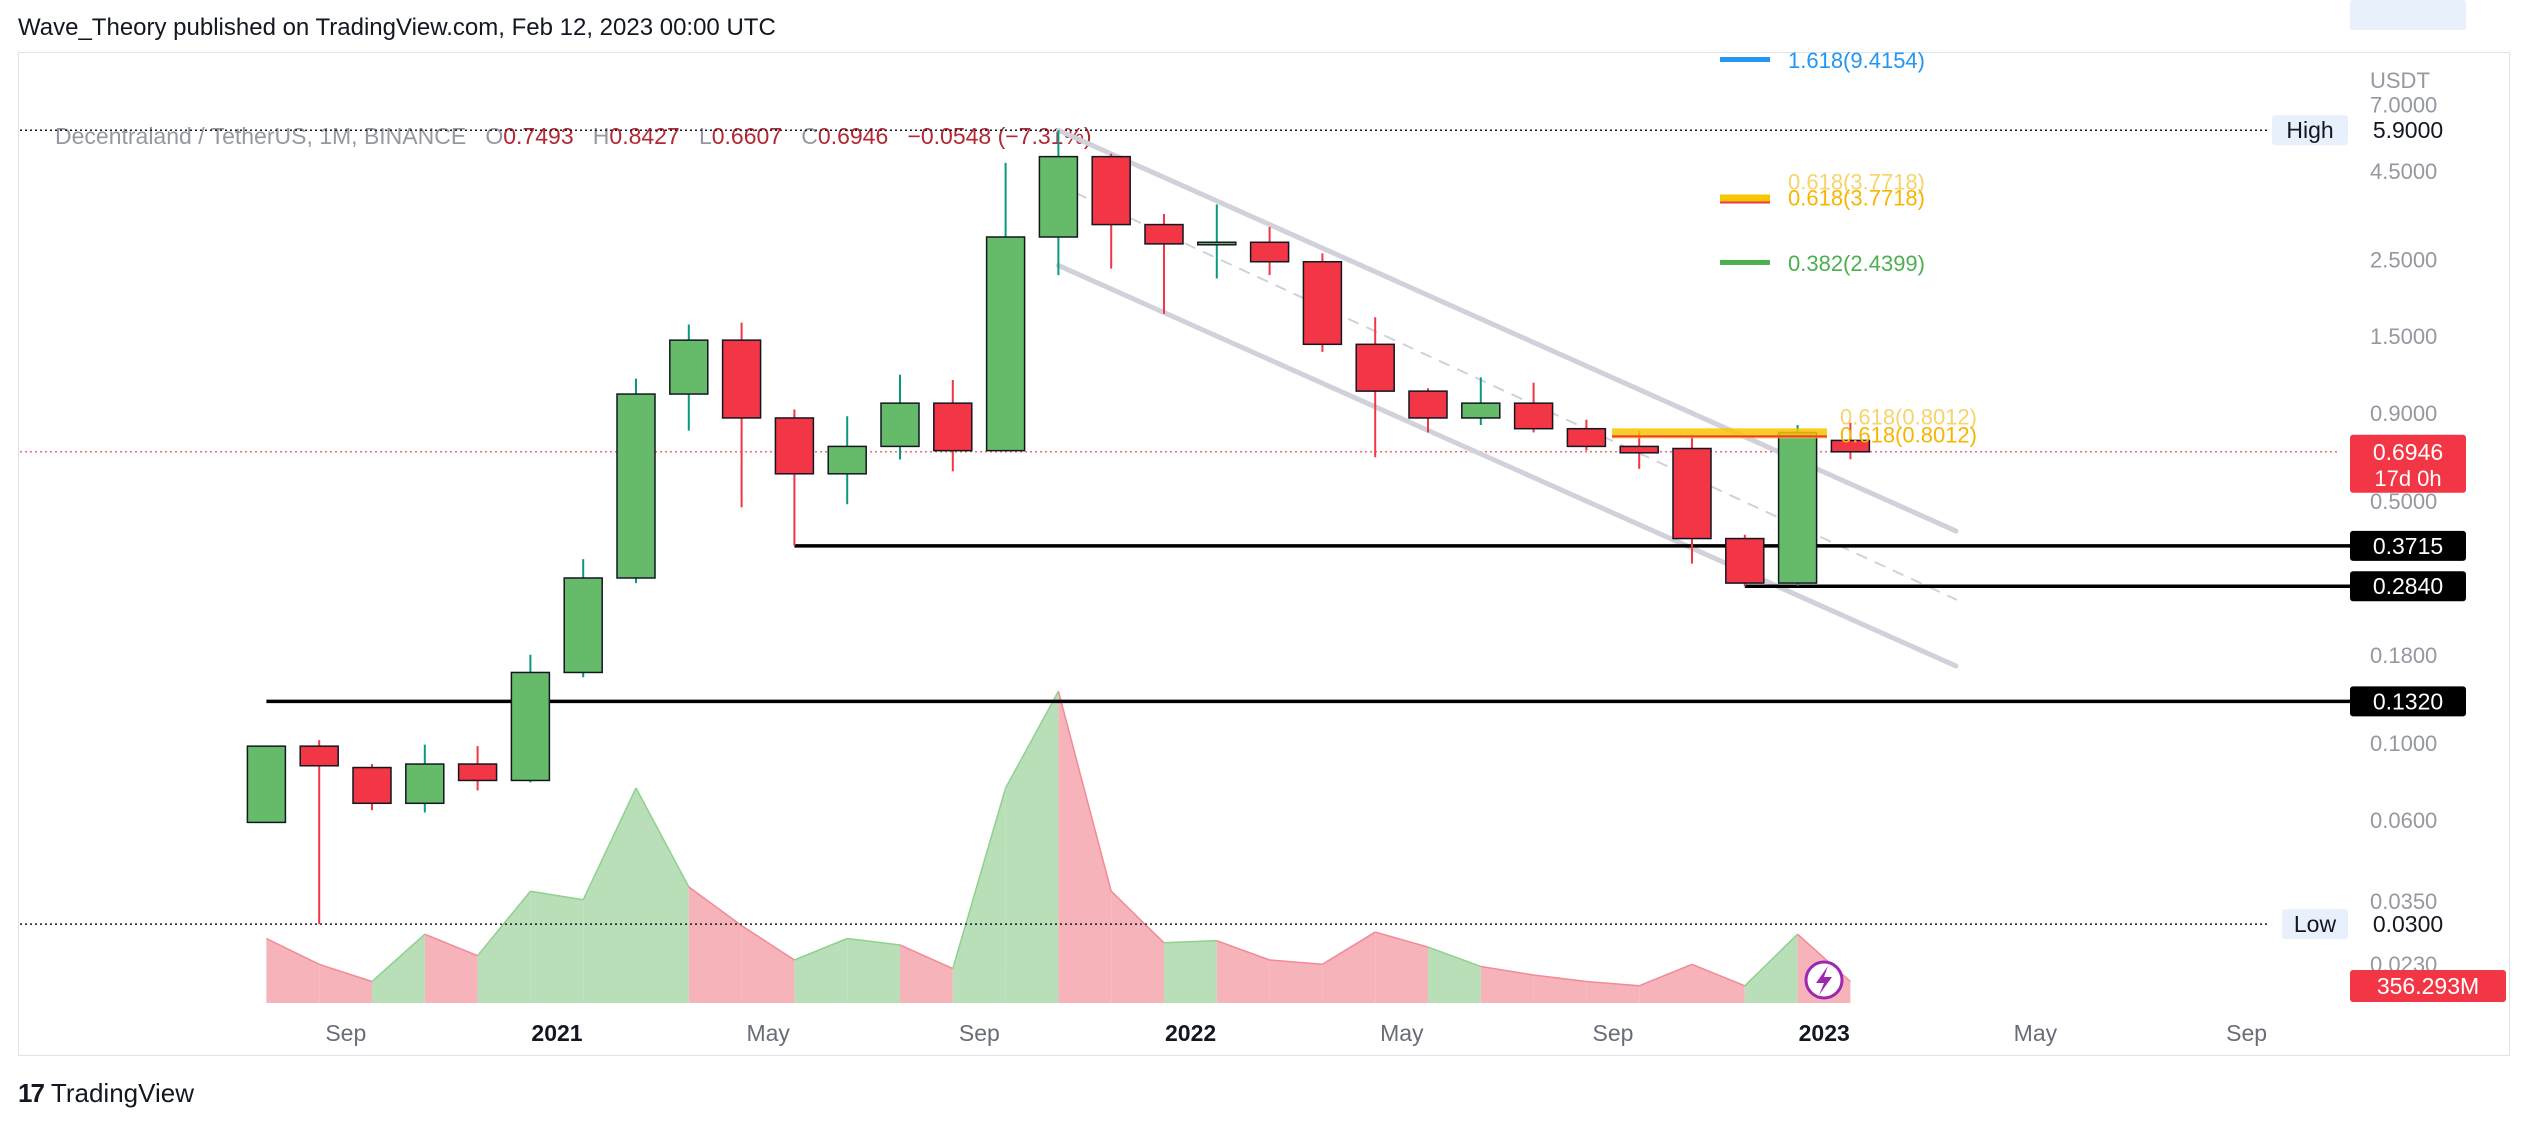 This screenshot has height=1130, width=2530. I want to click on low-price-badge: 0.0300, so click(2408, 924).